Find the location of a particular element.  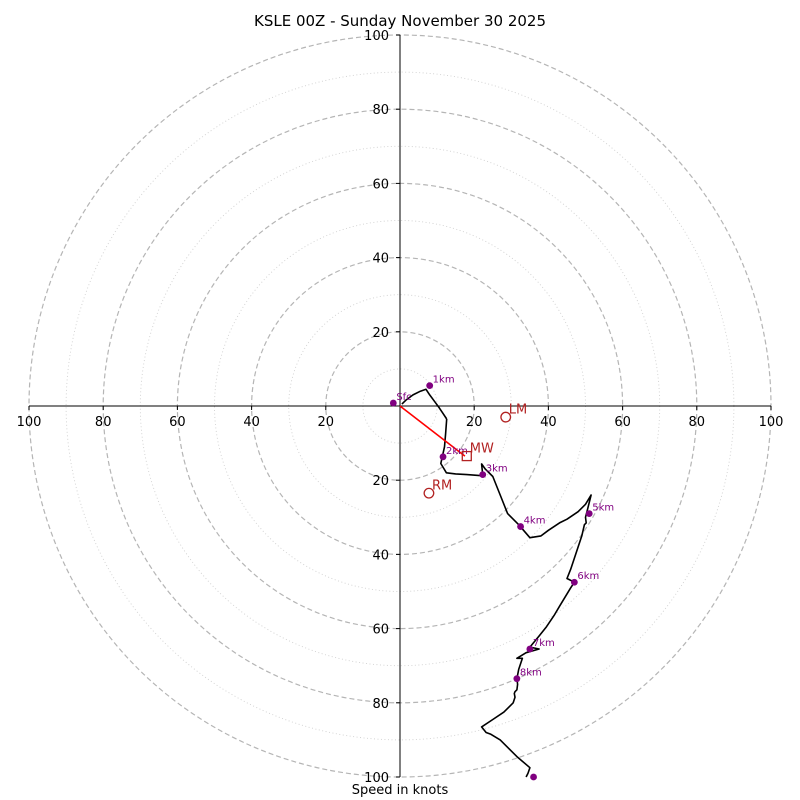

shear-vector is located at coordinates (432, 431).